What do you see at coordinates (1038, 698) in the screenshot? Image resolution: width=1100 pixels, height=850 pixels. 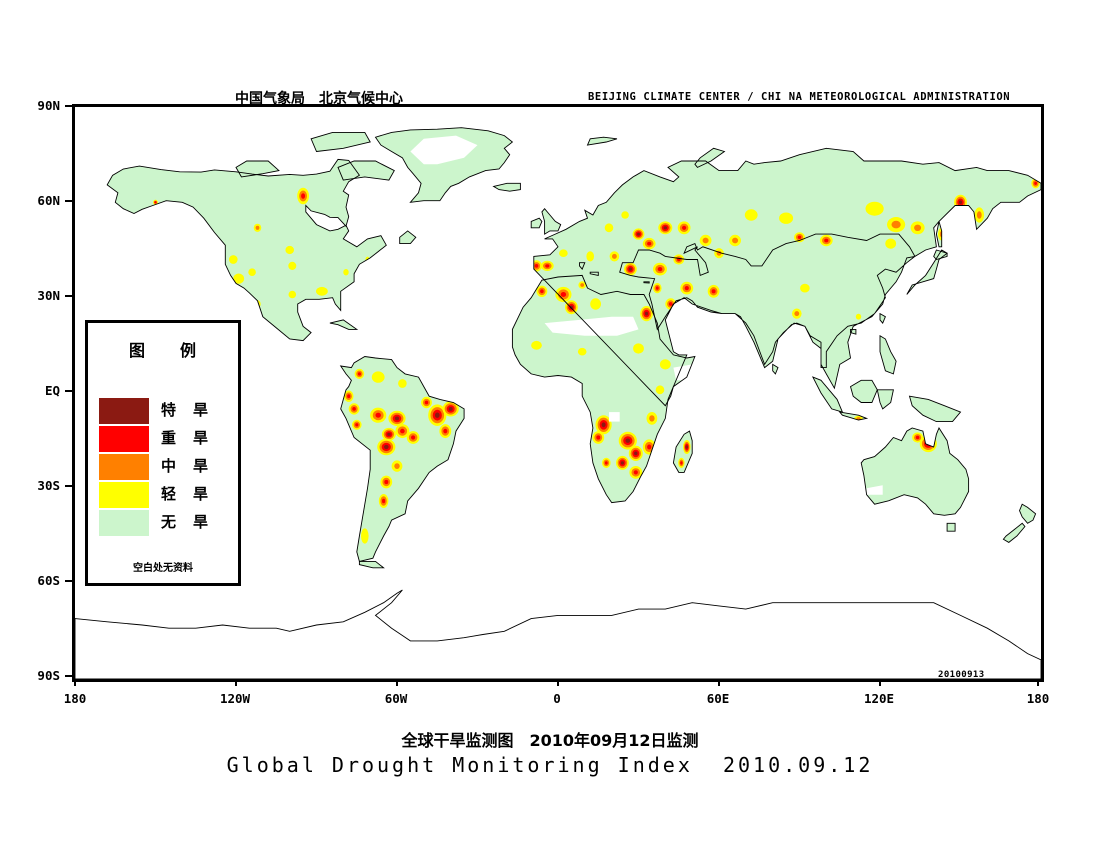 I see `x-label-180e: 180` at bounding box center [1038, 698].